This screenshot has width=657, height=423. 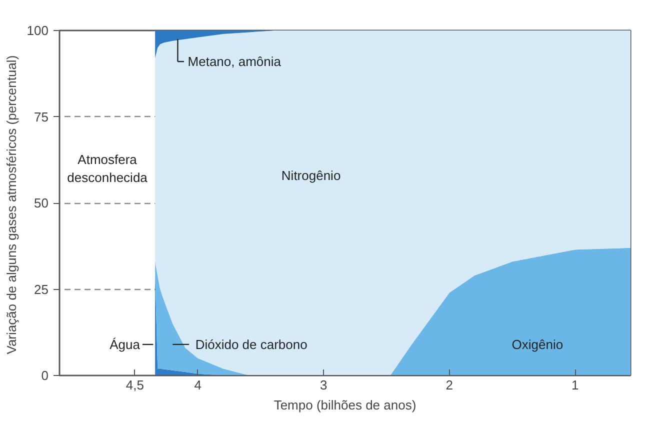 I want to click on x-axis-title: Tempo (bilhões de anos), so click(x=345, y=405).